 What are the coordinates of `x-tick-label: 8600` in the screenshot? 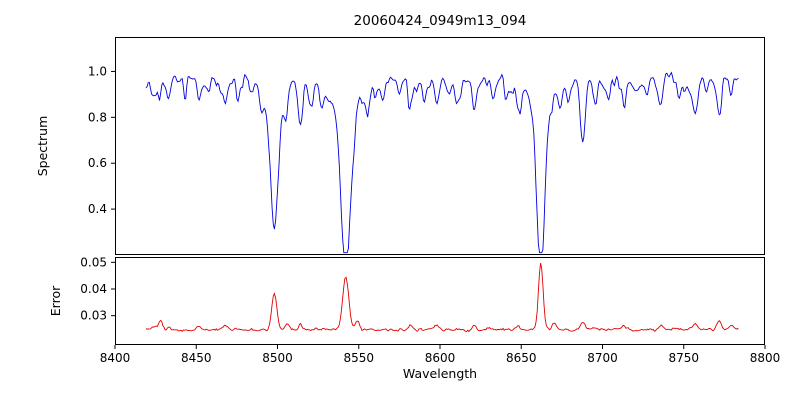 It's located at (440, 358).